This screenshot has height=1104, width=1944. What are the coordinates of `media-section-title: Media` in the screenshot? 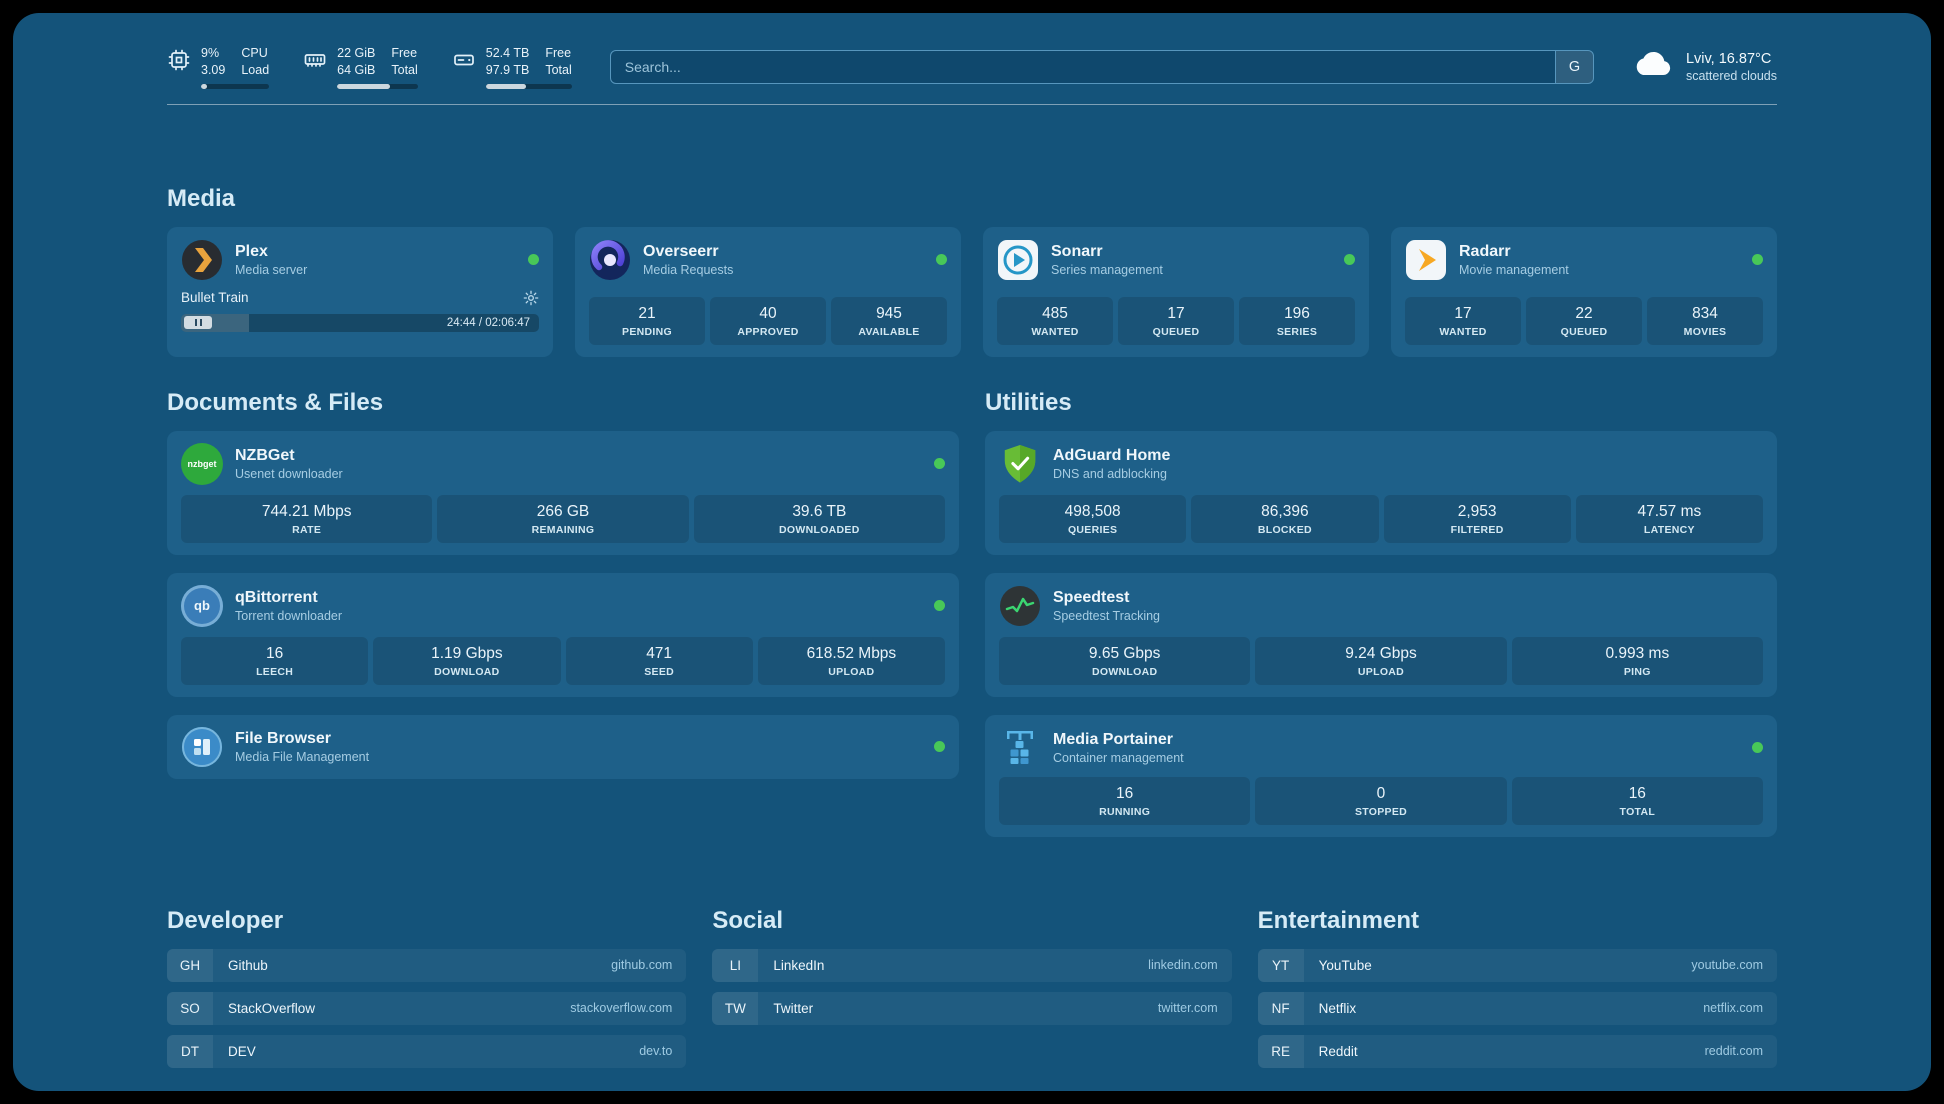 It's located at (201, 198).